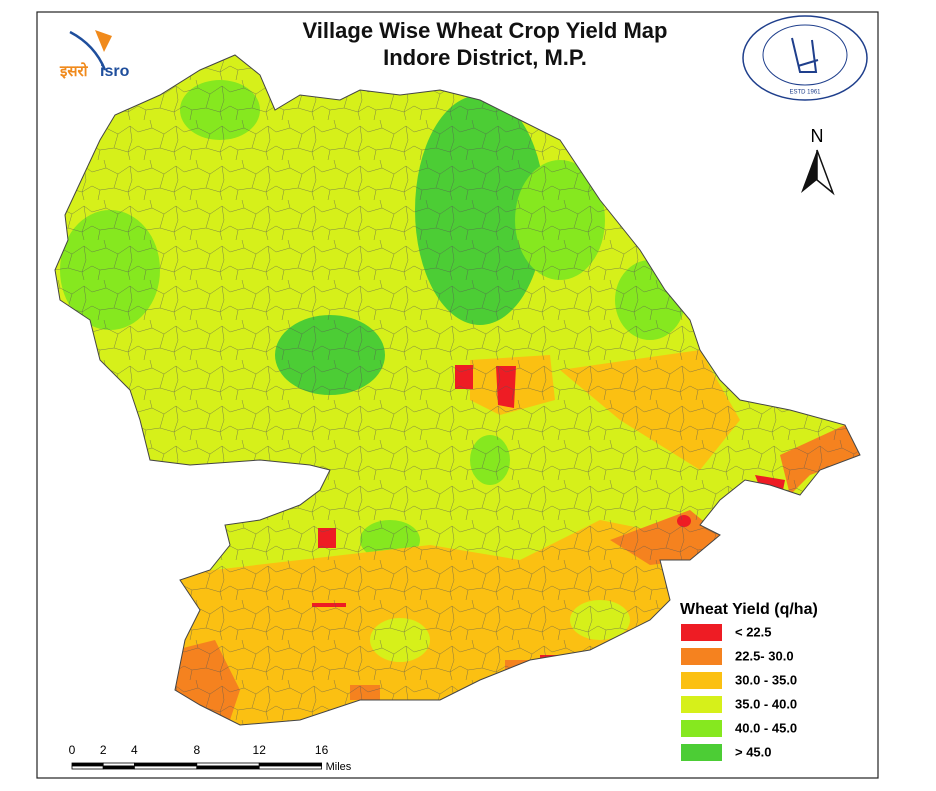  Describe the element at coordinates (115, 71) in the screenshot. I see `logo-english: isro` at that location.